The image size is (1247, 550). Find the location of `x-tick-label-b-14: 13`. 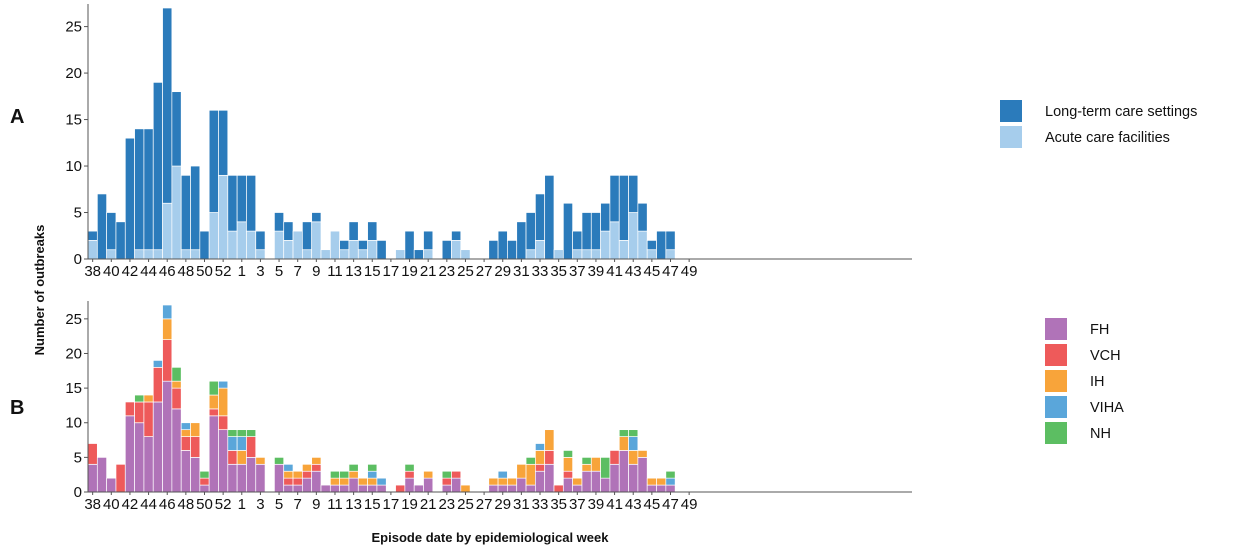

x-tick-label-b-14: 13 is located at coordinates (353, 504).